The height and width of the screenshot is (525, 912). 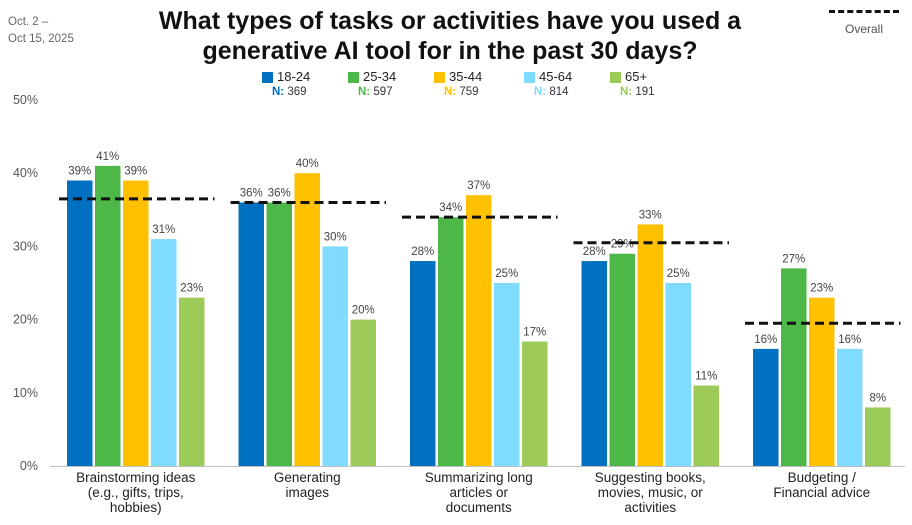 What do you see at coordinates (469, 92) in the screenshot?
I see `legend-n-value: 759` at bounding box center [469, 92].